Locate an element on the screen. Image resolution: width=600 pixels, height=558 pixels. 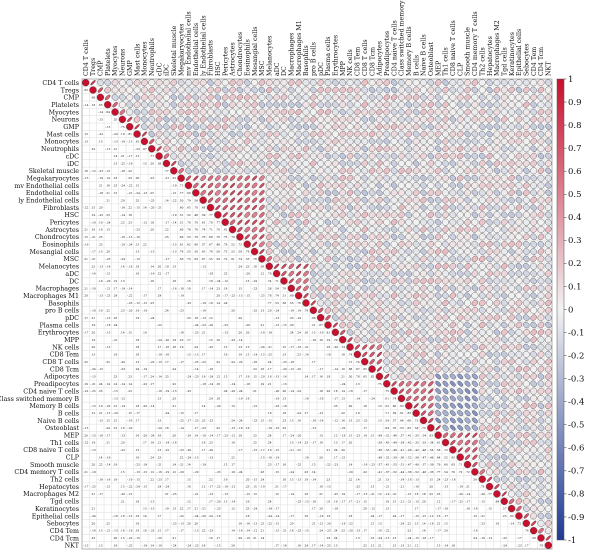
correlation-value-label: .65 is located at coordinates (188, 208).